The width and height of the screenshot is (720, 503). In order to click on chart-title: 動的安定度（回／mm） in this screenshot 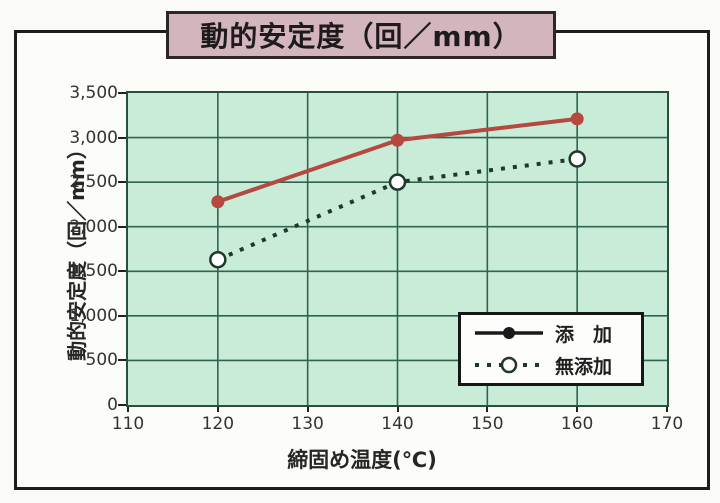, I will do `click(361, 36)`.